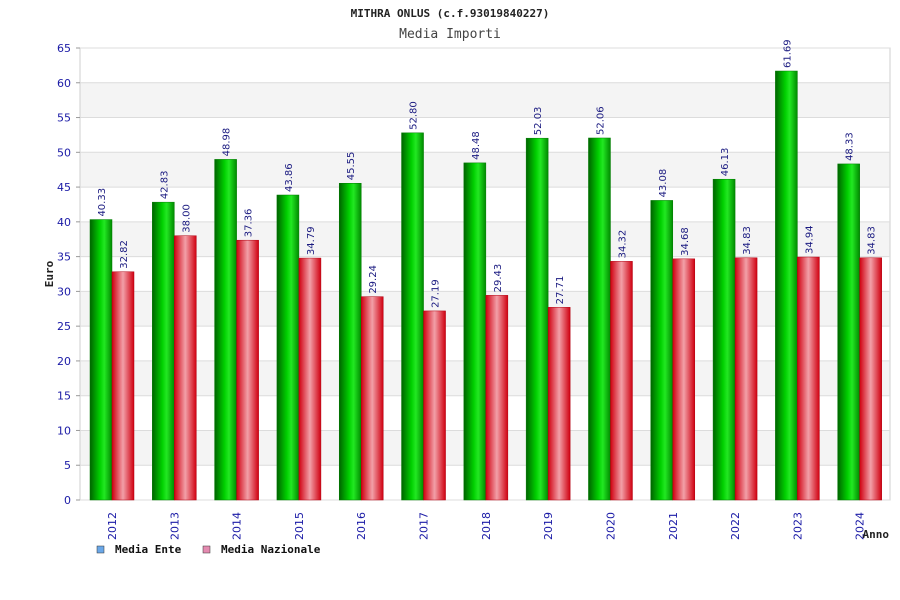 The width and height of the screenshot is (900, 600). Describe the element at coordinates (450, 13) in the screenshot. I see `chart-title: MITHRA ONLUS (c.f.93019840227)` at that location.